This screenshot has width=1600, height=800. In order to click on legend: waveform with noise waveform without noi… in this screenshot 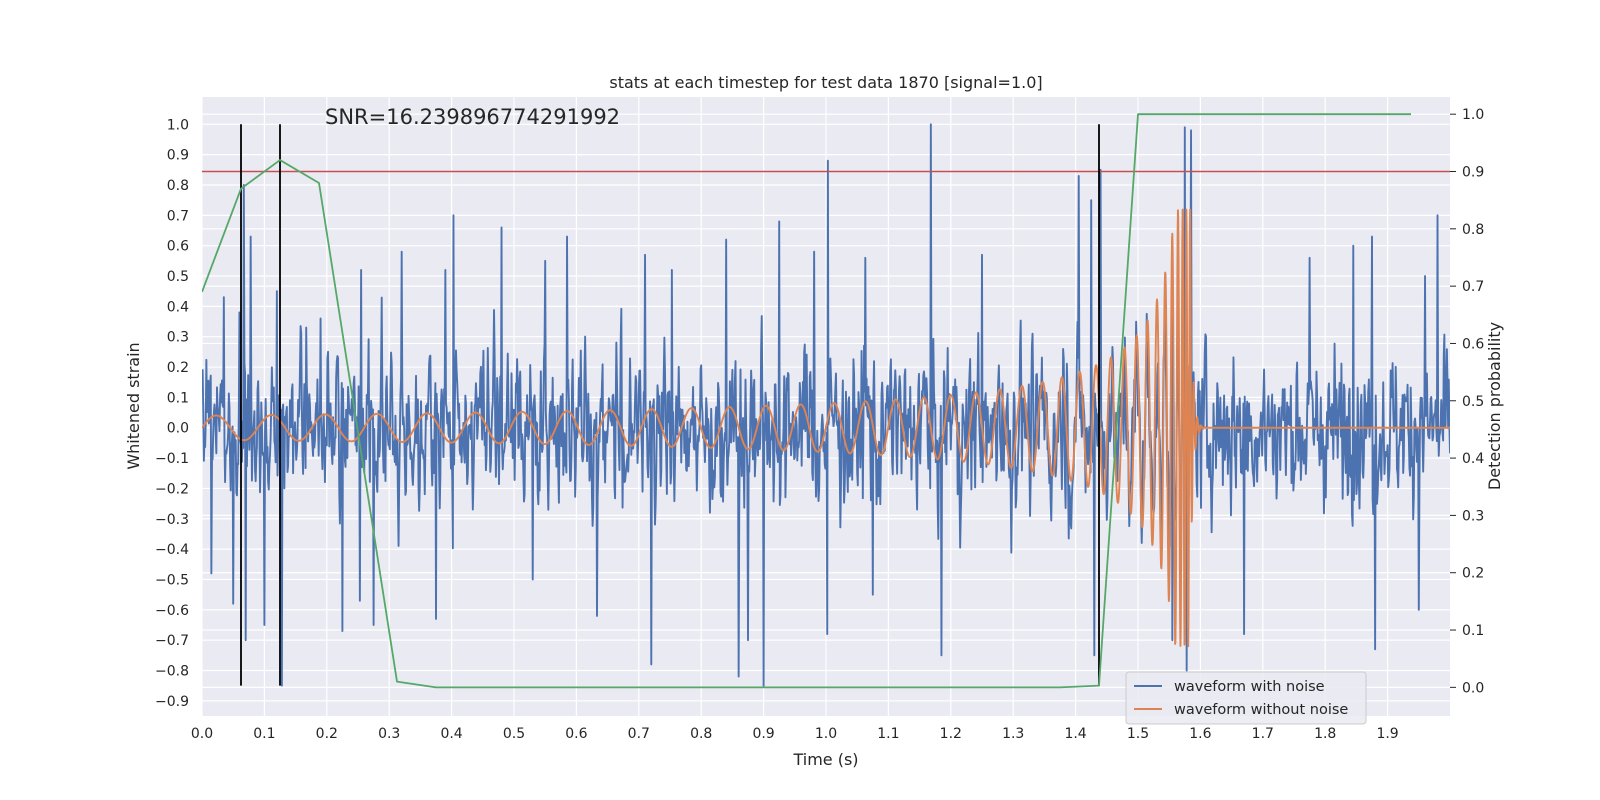, I will do `click(1246, 698)`.